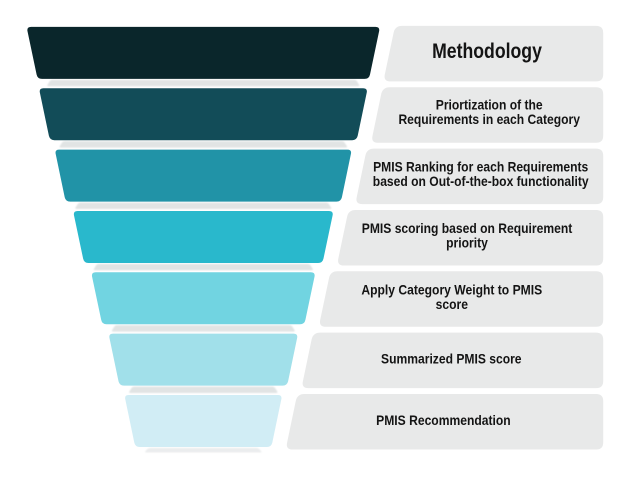  Describe the element at coordinates (452, 304) in the screenshot. I see `svg-text: score` at that location.